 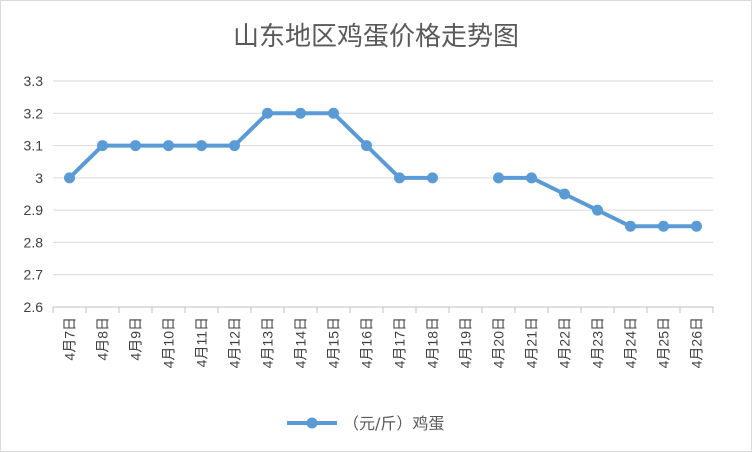 What do you see at coordinates (70, 339) in the screenshot?
I see `x-tick-label: 4月7日` at bounding box center [70, 339].